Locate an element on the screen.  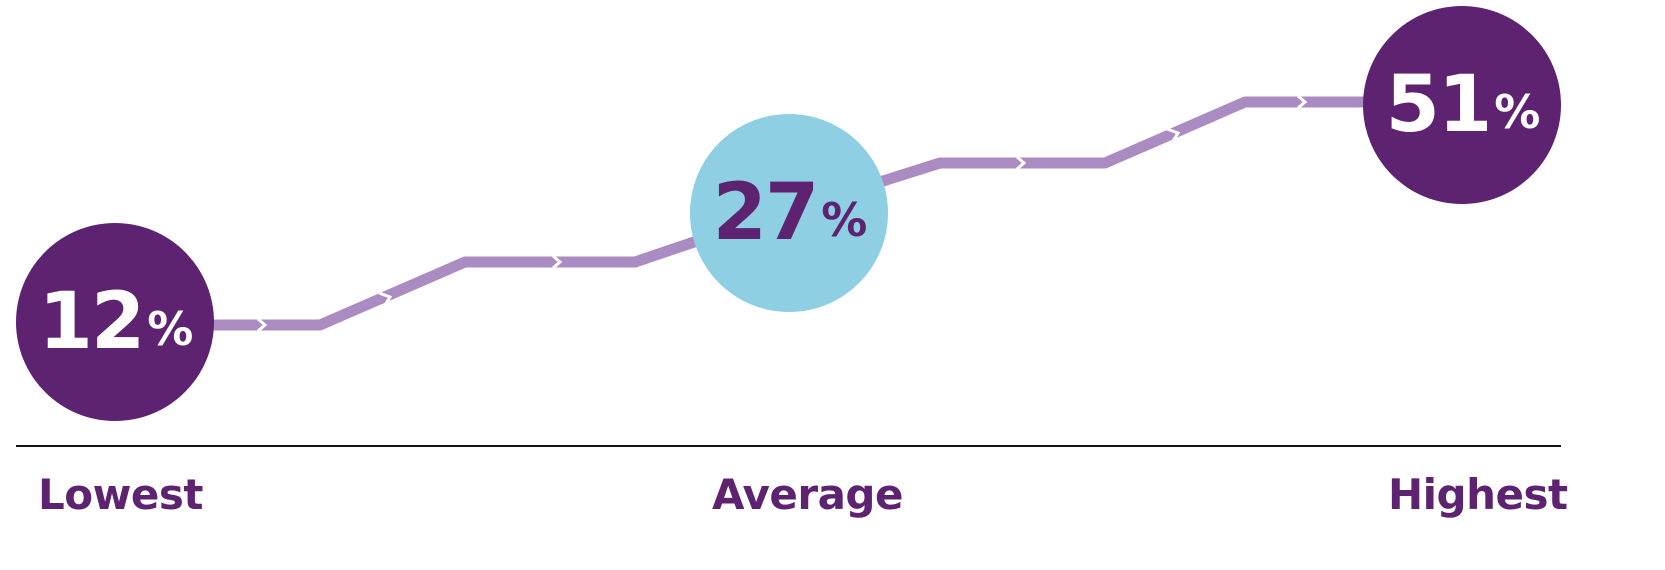
highest-value: 51 is located at coordinates (1439, 105).